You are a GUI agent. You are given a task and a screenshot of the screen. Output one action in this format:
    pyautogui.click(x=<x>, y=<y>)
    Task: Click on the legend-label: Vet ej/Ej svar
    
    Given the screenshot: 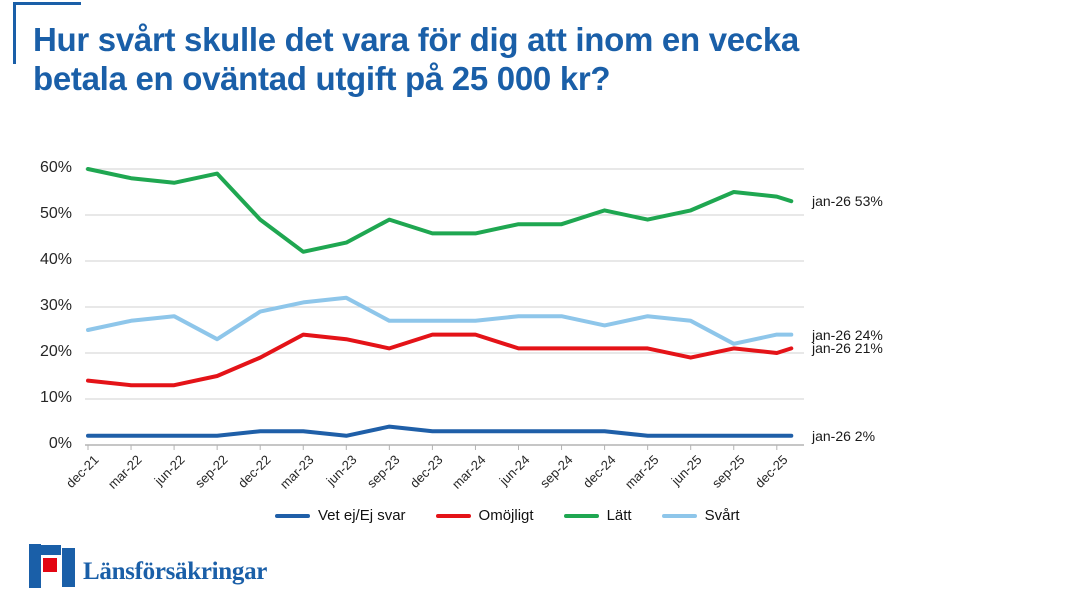 What is the action you would take?
    pyautogui.click(x=362, y=515)
    